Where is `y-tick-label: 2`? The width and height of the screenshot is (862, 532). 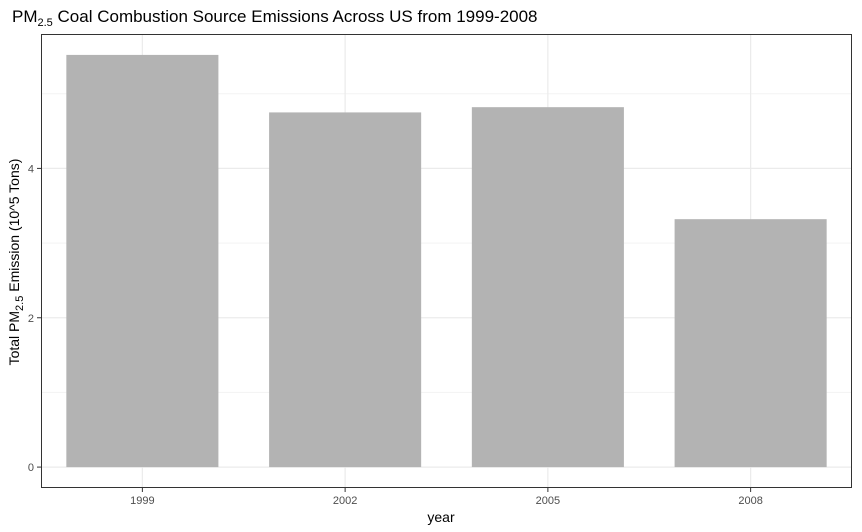
y-tick-label: 2 is located at coordinates (31, 319).